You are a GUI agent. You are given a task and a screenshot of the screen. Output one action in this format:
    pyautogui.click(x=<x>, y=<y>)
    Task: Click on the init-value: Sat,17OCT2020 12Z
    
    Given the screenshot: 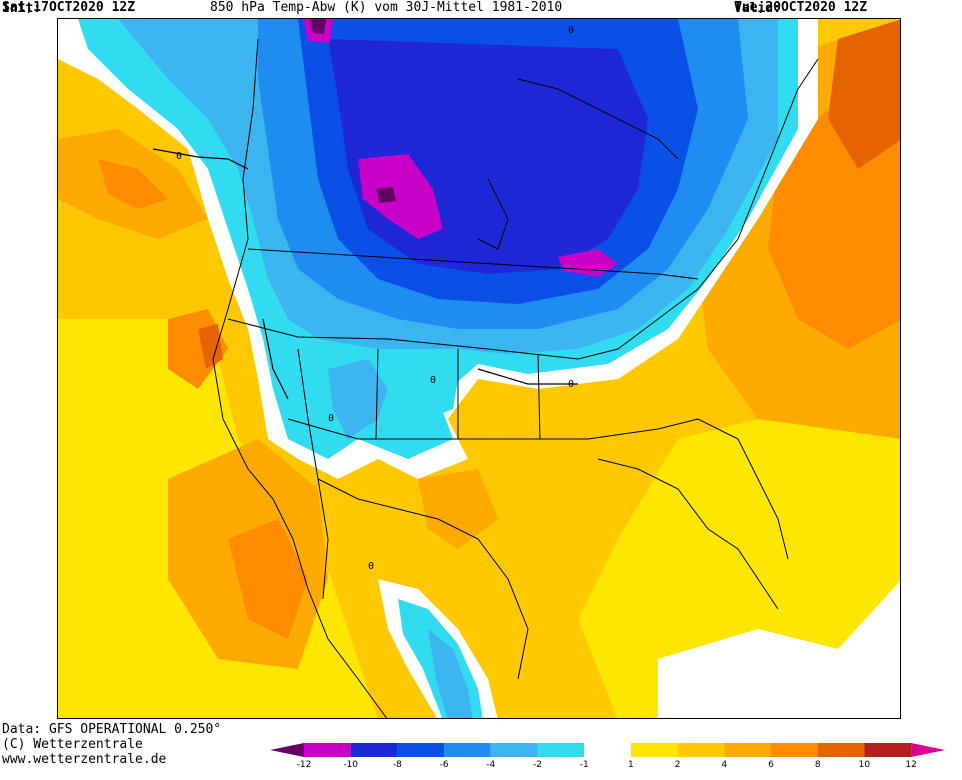 What is the action you would take?
    pyautogui.click(x=69, y=7)
    